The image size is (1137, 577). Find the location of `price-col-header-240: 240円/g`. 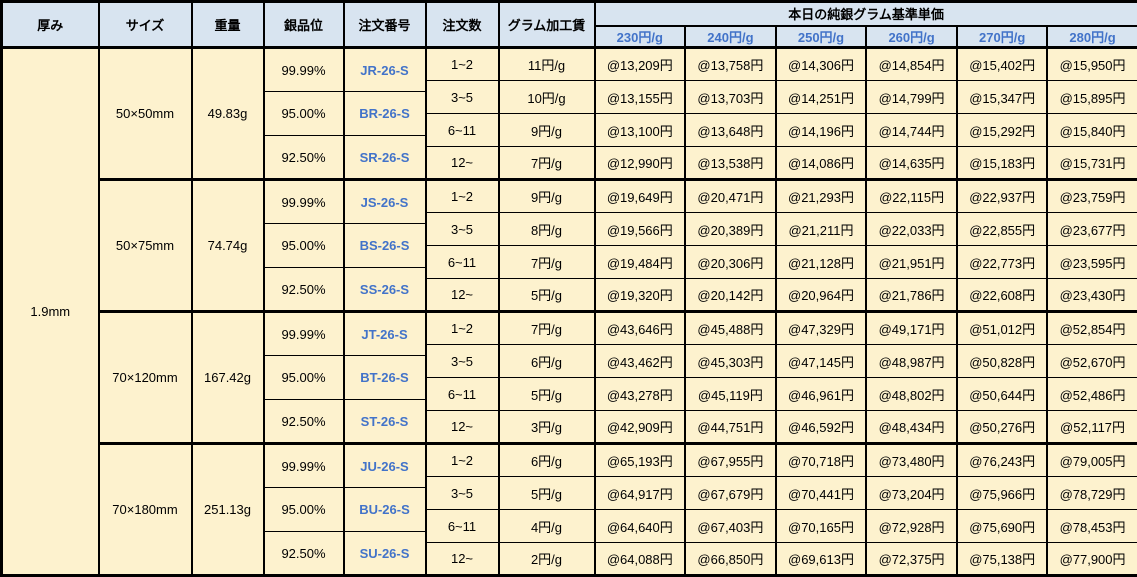

price-col-header-240: 240円/g is located at coordinates (730, 37).